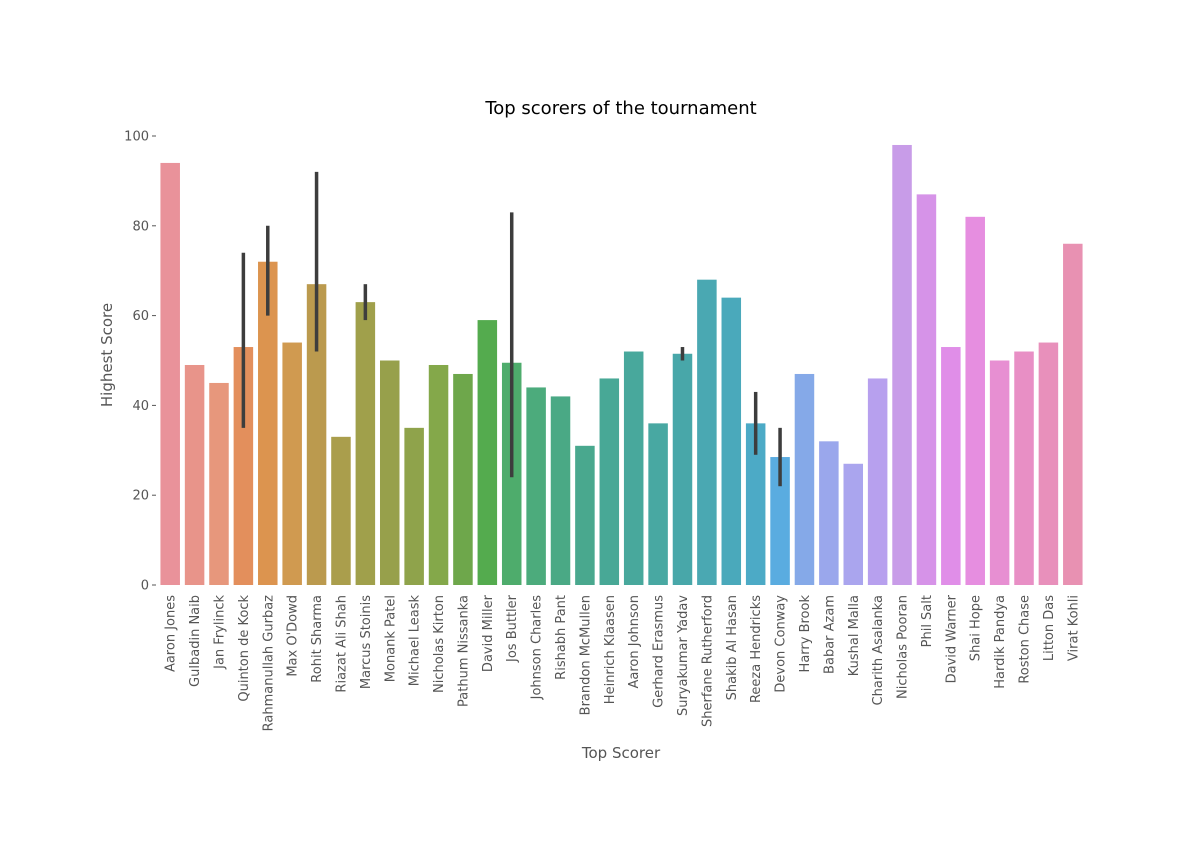 The height and width of the screenshot is (866, 1186). I want to click on x-tick-label: Litton Das, so click(1049, 628).